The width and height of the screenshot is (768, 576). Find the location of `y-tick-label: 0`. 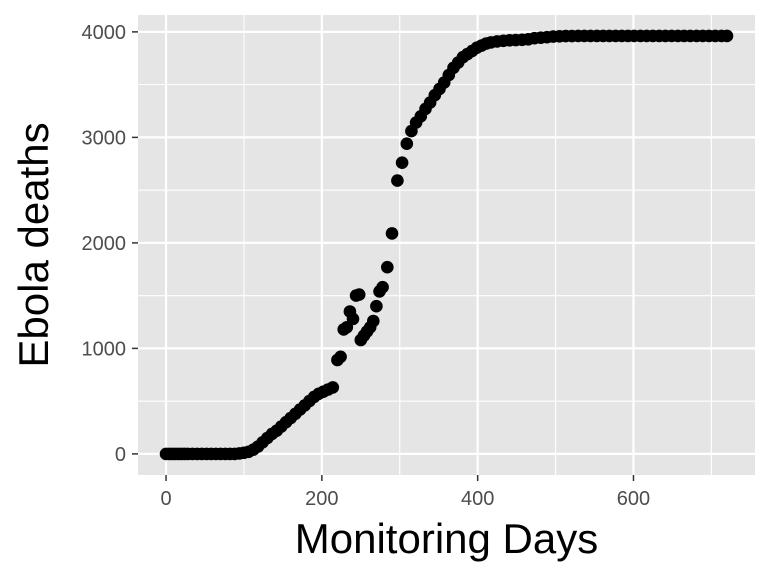

y-tick-label: 0 is located at coordinates (120, 455).